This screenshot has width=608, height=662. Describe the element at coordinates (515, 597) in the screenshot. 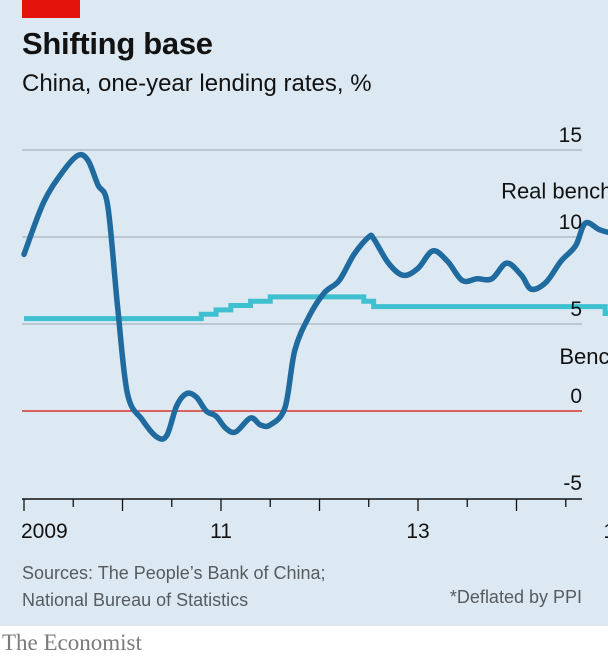

I see `footnote: *Deflated by PPI` at that location.